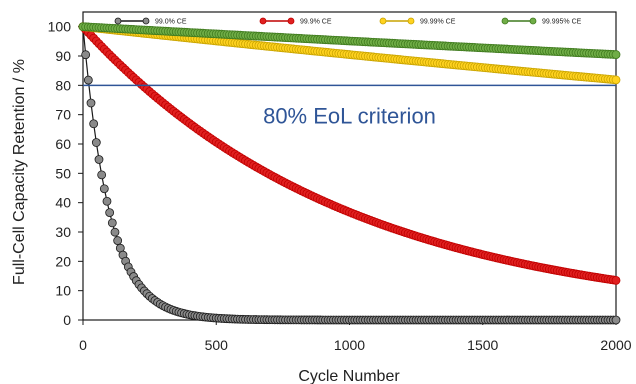 The width and height of the screenshot is (636, 384). I want to click on x-tick-label: 500, so click(217, 345).